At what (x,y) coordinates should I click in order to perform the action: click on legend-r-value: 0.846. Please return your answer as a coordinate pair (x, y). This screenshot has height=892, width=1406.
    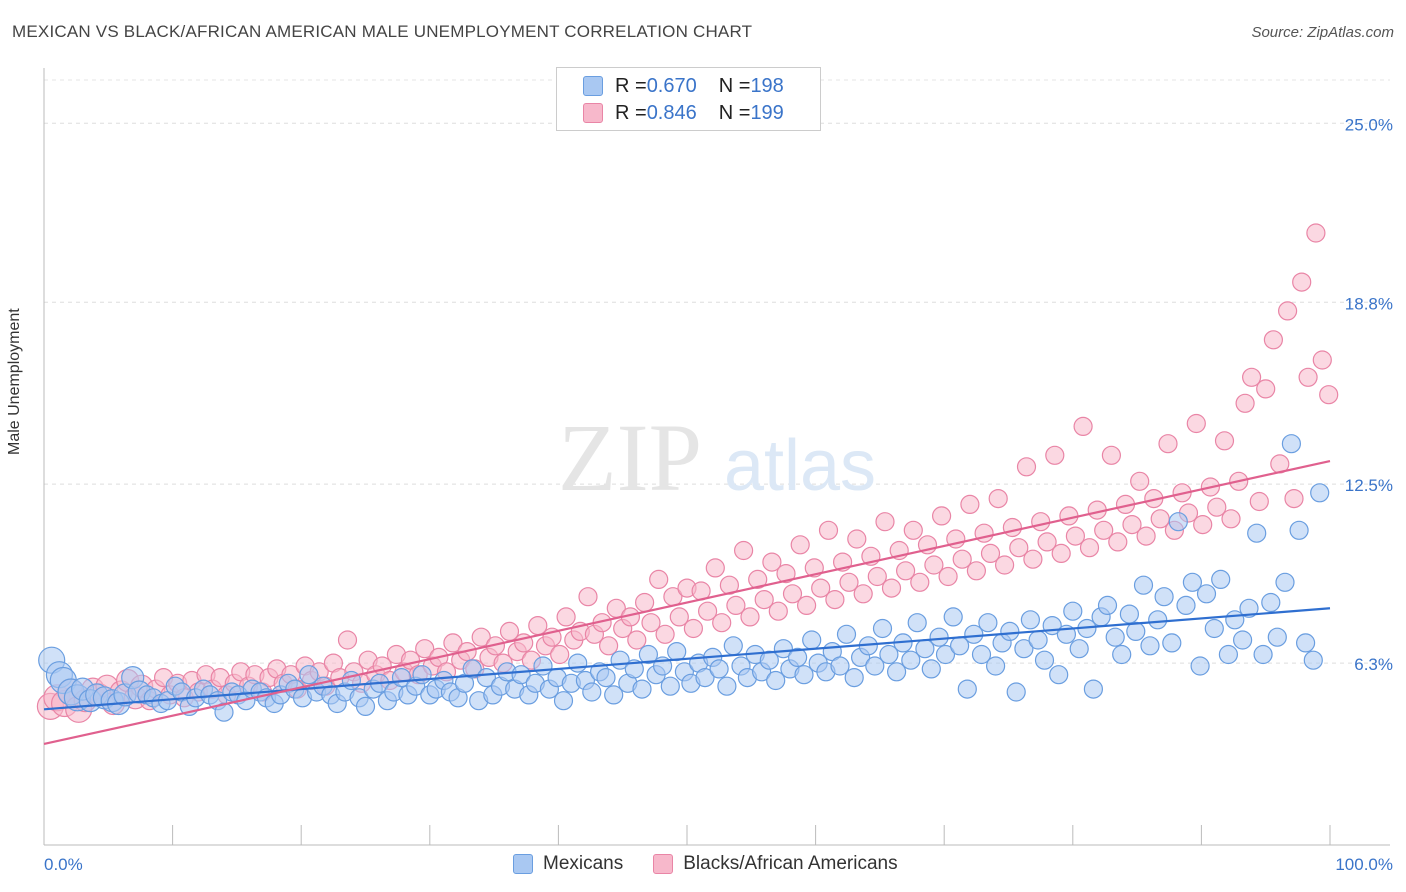
    Looking at the image, I should click on (671, 112).